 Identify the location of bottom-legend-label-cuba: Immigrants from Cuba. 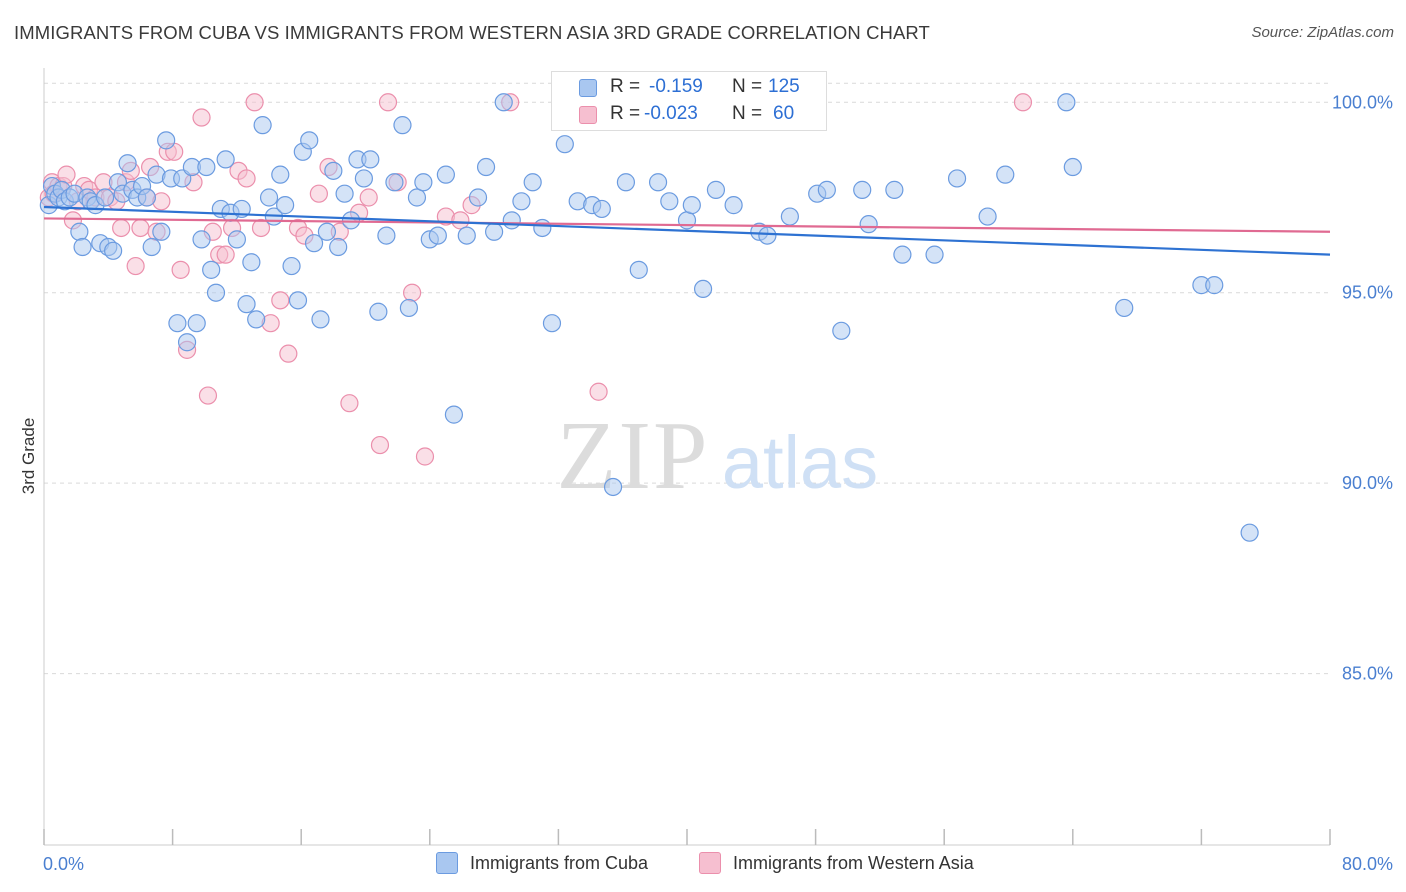
(559, 863).